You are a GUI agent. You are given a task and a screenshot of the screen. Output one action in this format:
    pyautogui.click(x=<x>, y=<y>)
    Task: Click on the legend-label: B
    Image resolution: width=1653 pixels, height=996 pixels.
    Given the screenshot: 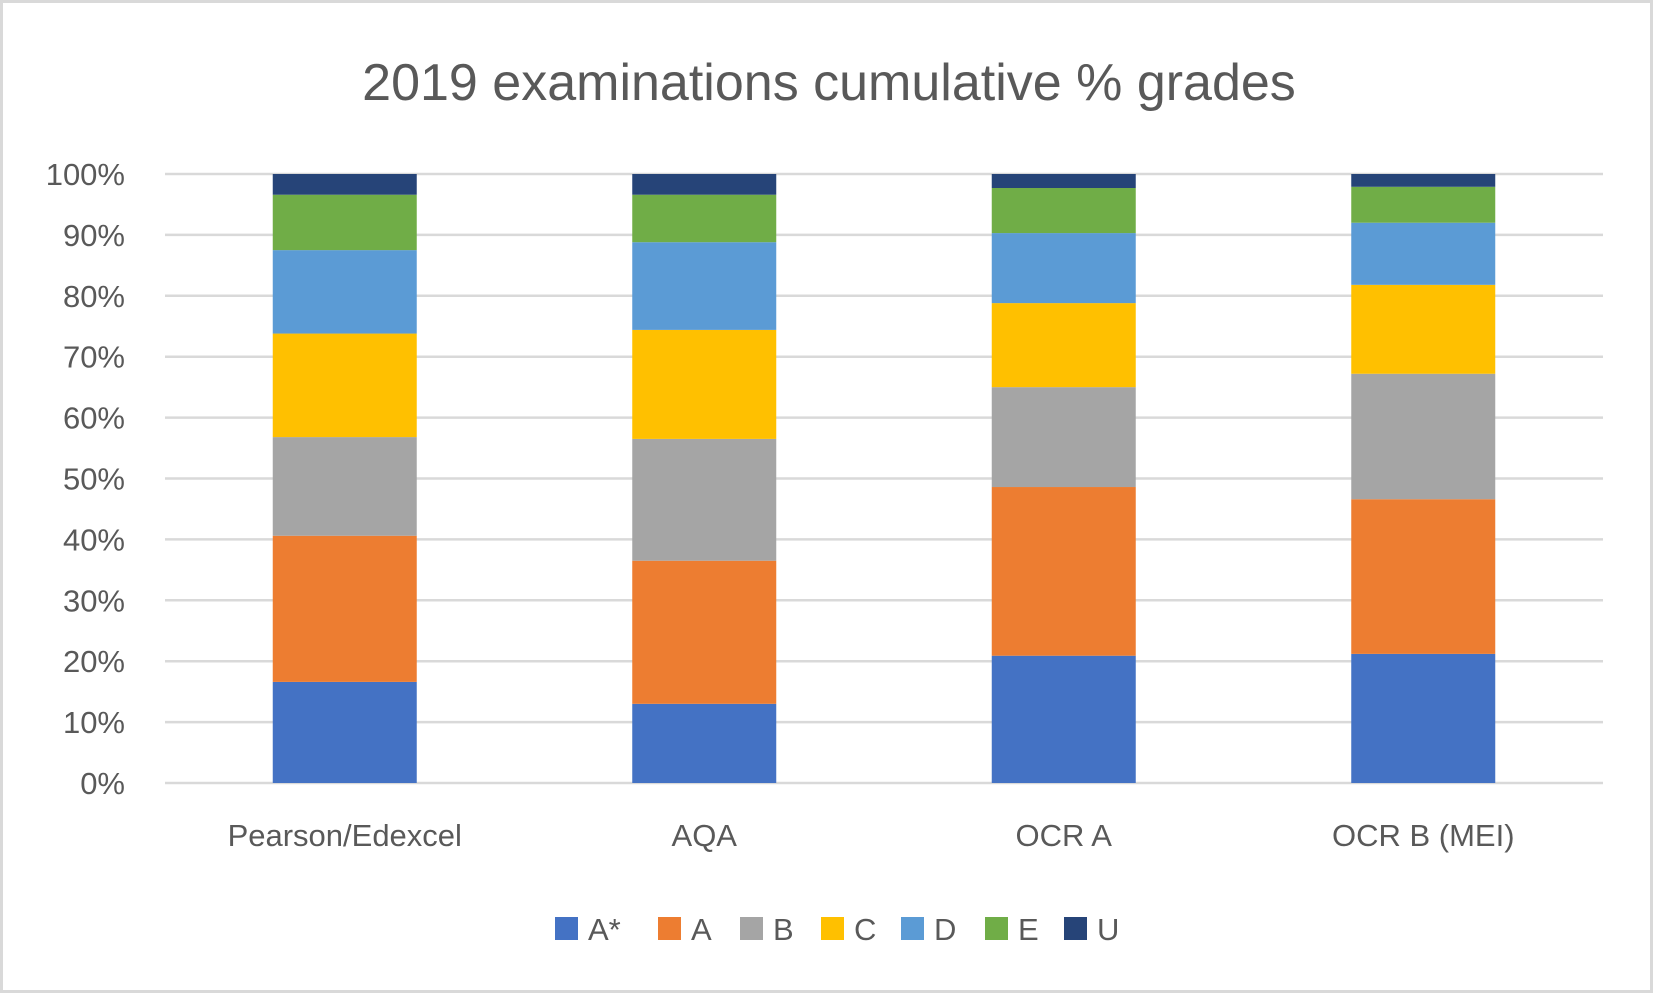 What is the action you would take?
    pyautogui.click(x=783, y=929)
    